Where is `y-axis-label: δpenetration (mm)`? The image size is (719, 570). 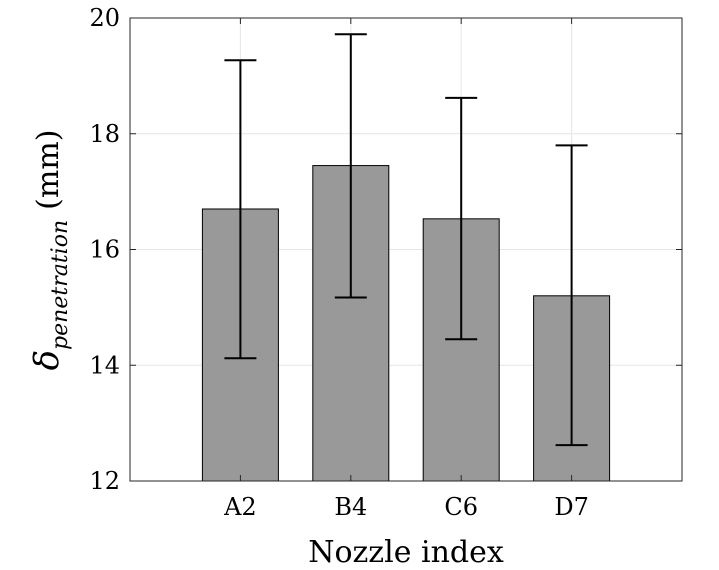 y-axis-label: δpenetration (mm) is located at coordinates (50, 250).